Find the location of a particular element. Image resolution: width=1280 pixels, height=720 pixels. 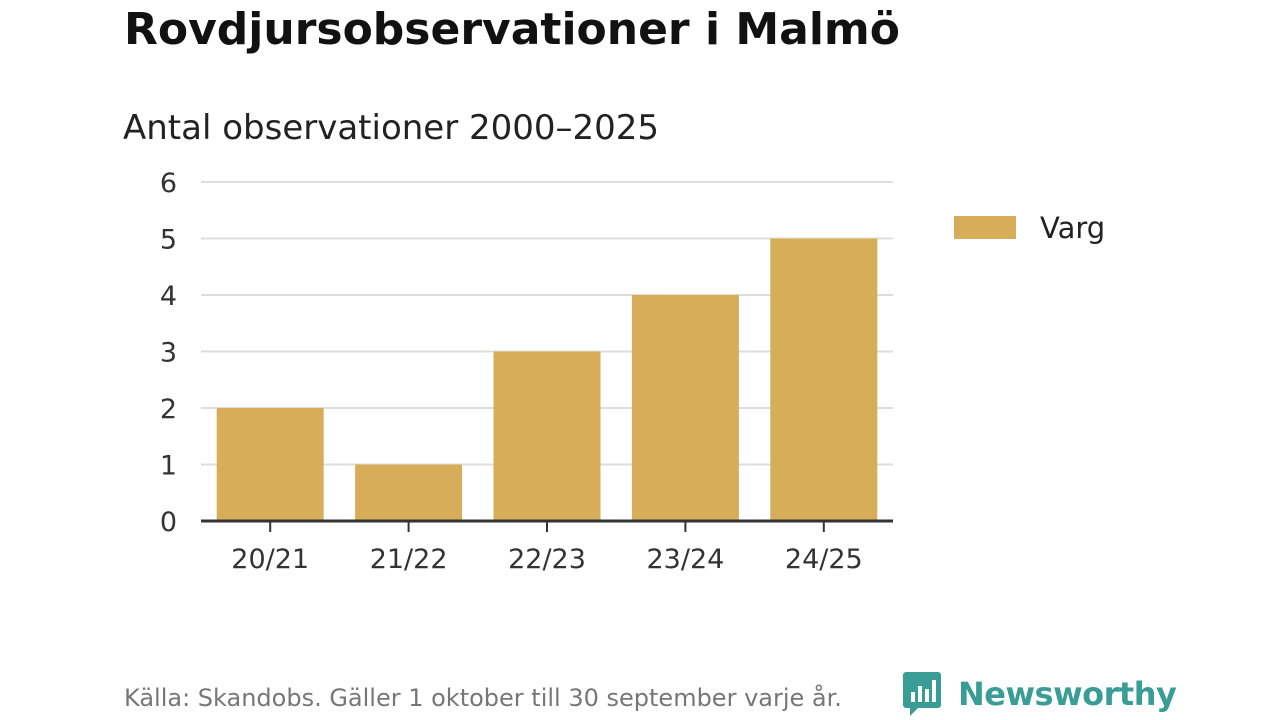

x-tick-label: 23/24 is located at coordinates (685, 559).